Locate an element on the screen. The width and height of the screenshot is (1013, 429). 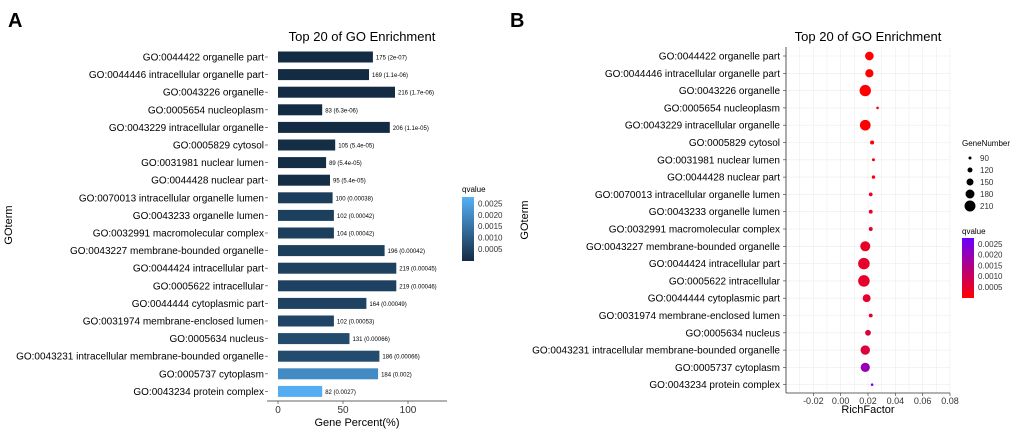
chart-a-bar-label: 104 (0.00042) is located at coordinates (355, 235).